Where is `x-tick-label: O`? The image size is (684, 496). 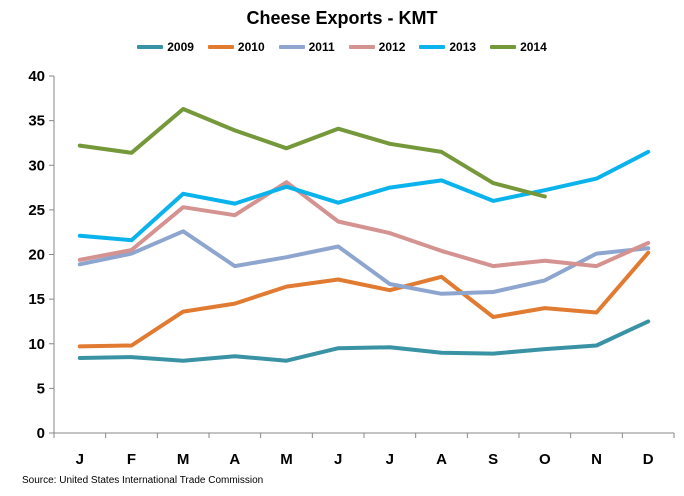 x-tick-label: O is located at coordinates (545, 459).